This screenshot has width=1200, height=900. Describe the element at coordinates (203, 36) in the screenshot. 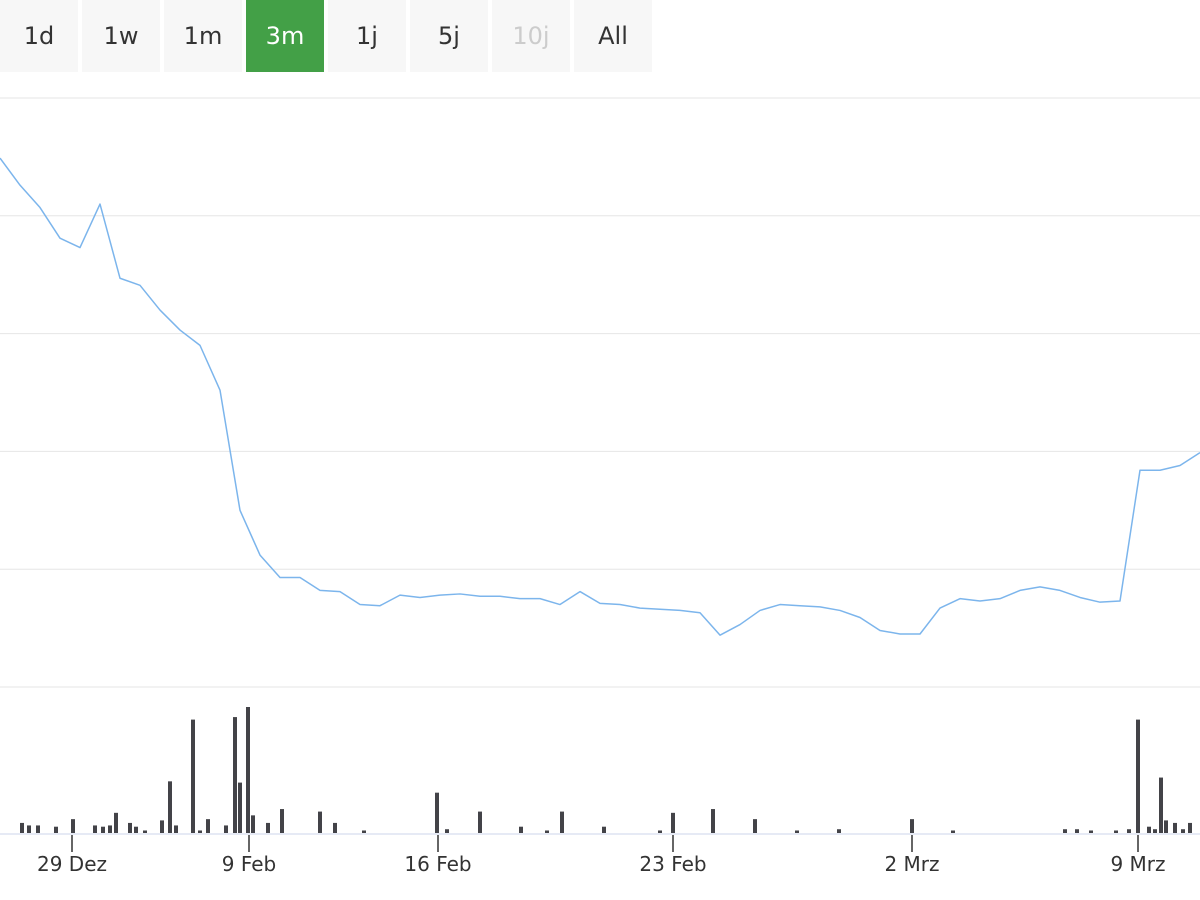

I see `range-button: 1m` at that location.